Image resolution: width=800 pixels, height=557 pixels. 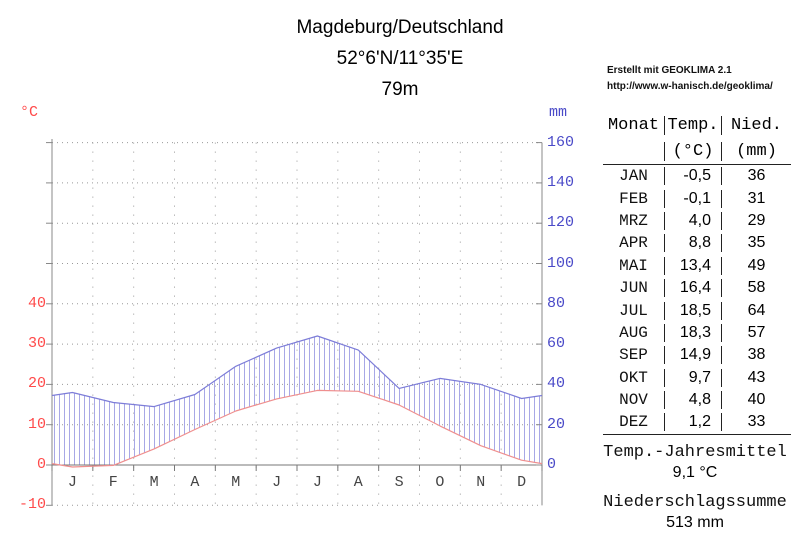 What do you see at coordinates (690, 86) in the screenshot?
I see `credit-line2: http://www.w-hanisch.de/geoklima/` at bounding box center [690, 86].